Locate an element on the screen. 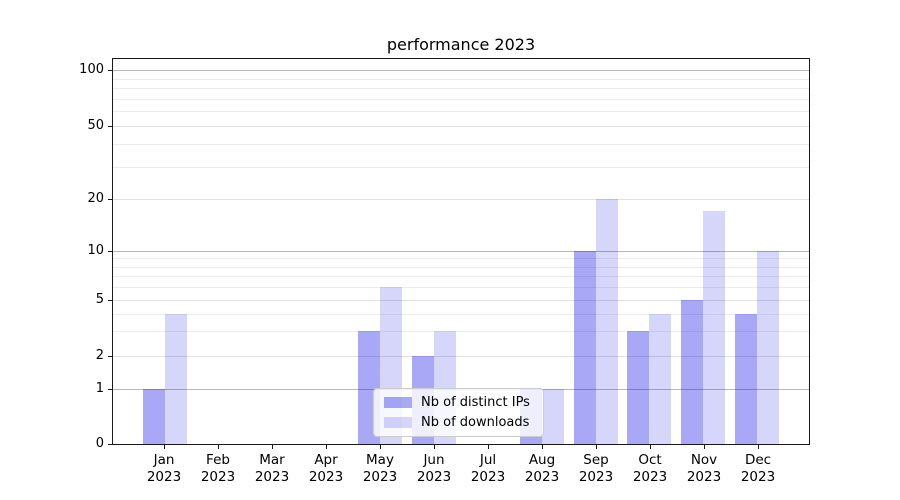 This screenshot has width=900, height=500. month-slot-jul is located at coordinates (488, 251).